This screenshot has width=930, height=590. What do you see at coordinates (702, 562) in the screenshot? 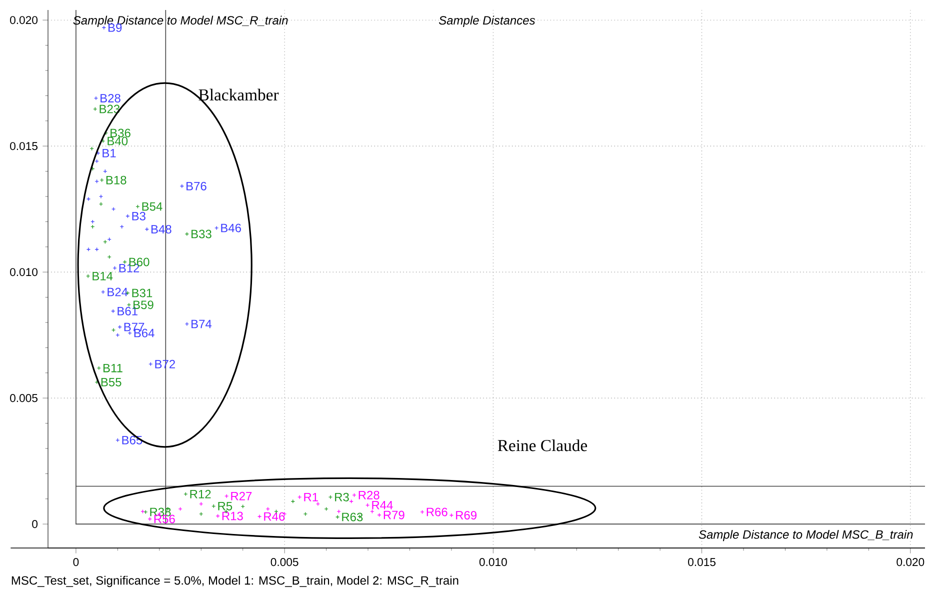
I see `x-tick-label: 0.015` at bounding box center [702, 562].